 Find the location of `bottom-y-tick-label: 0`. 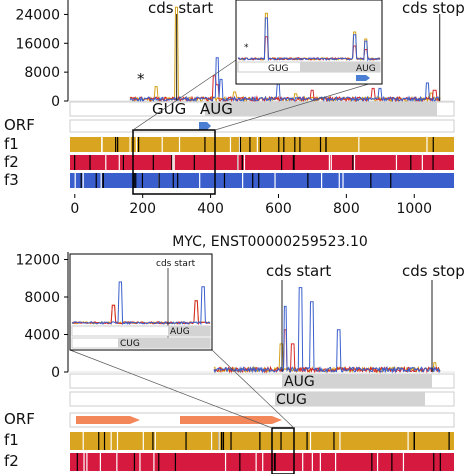

bottom-y-tick-label: 0 is located at coordinates (55, 373).